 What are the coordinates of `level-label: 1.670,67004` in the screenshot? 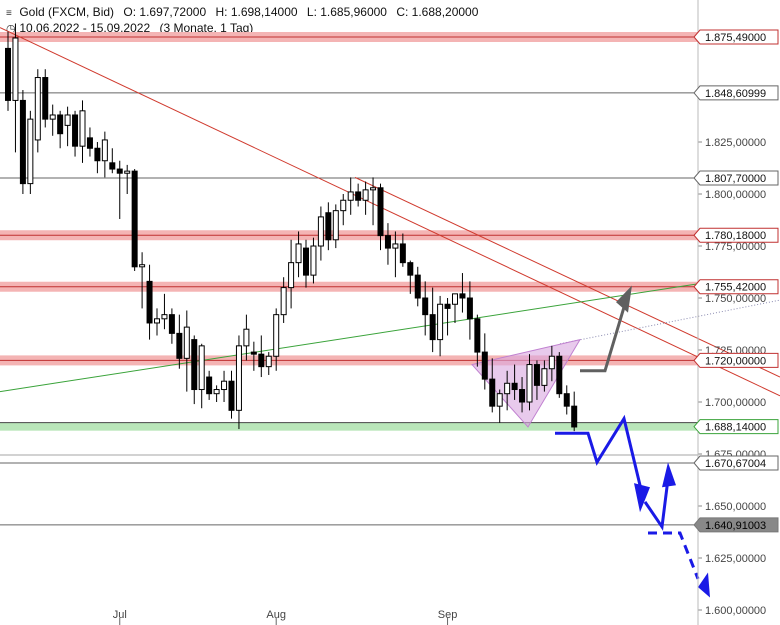 It's located at (736, 463).